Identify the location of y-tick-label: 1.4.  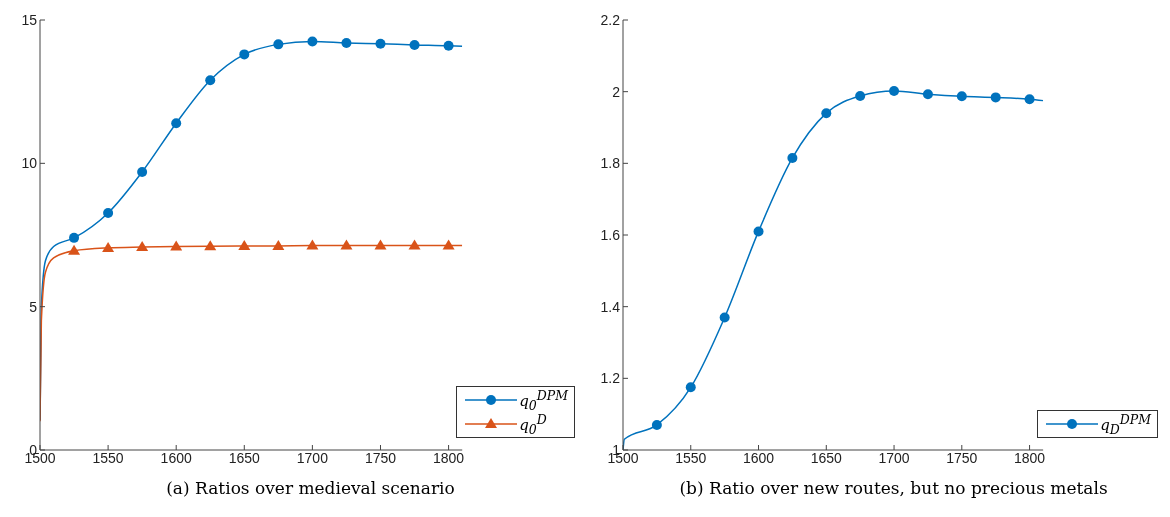
(610, 306).